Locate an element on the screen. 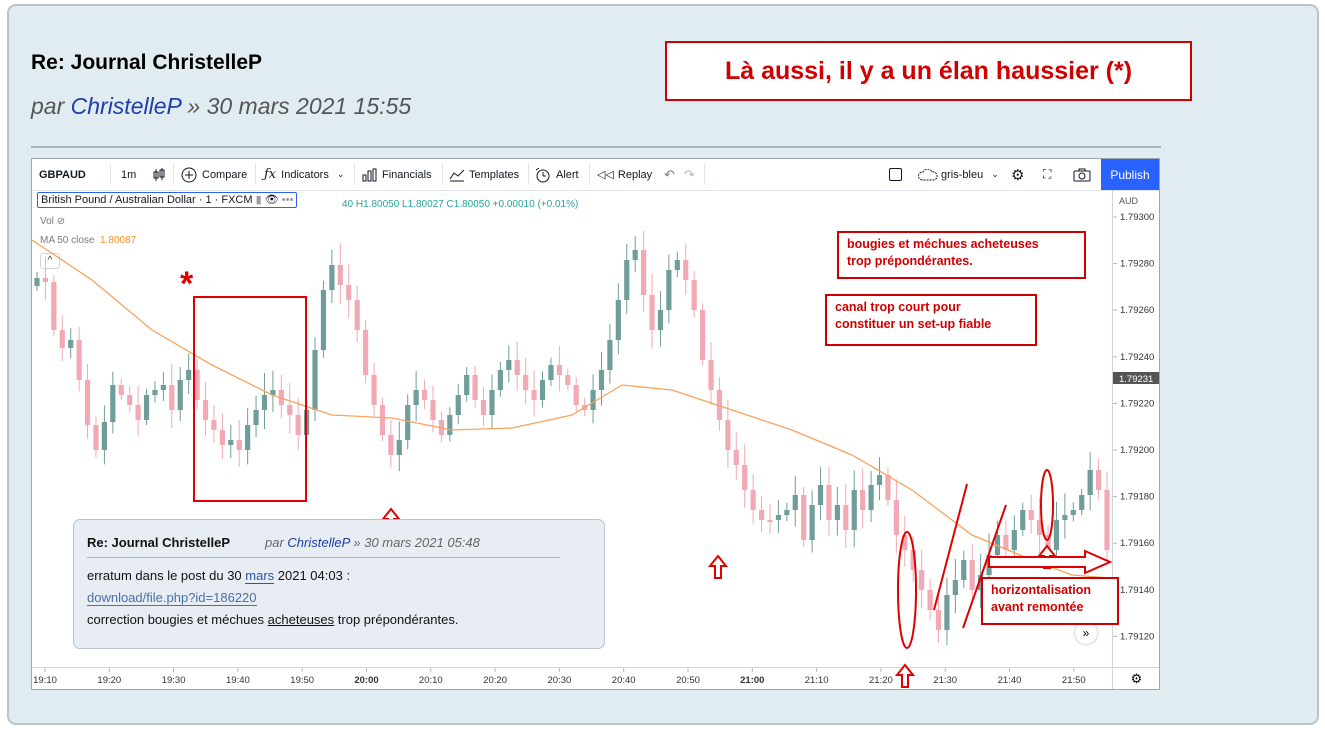 The height and width of the screenshot is (731, 1325). quoted-post-title: Re: Journal ChristelleP is located at coordinates (159, 542).